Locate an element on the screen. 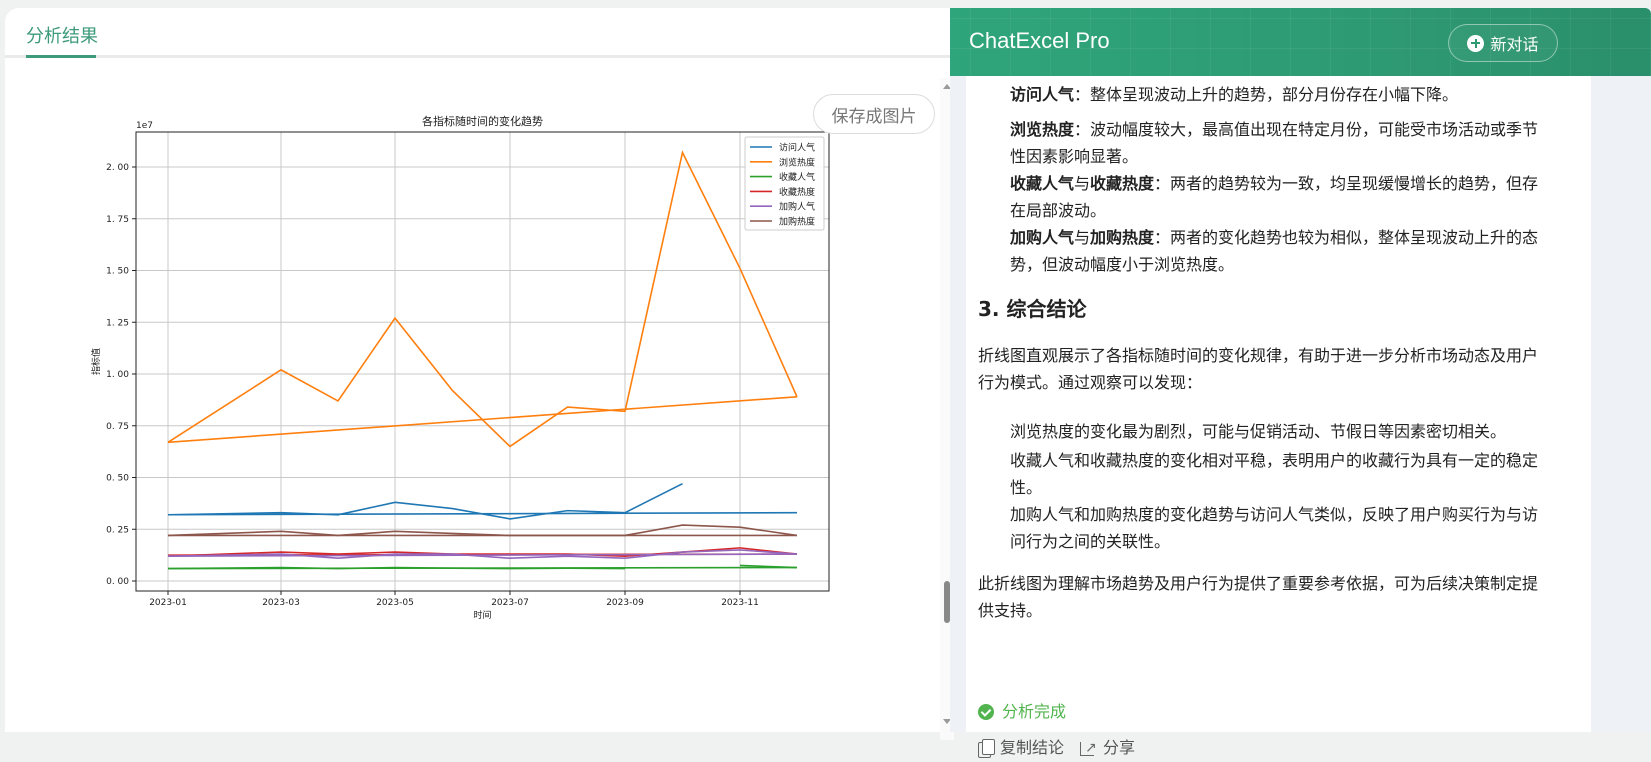 This screenshot has width=1651, height=762. closing-paragraph: 此折线图为理解市场趋势及用户行为提供了重要参考依据，可为后续决策制定提供支持。 is located at coordinates (1258, 597).